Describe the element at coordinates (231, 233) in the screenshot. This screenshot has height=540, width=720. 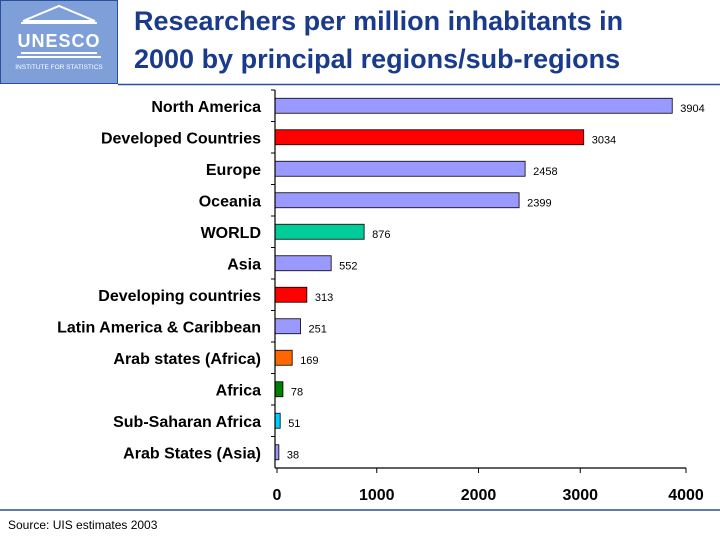
I see `category-label-4: WORLD` at that location.